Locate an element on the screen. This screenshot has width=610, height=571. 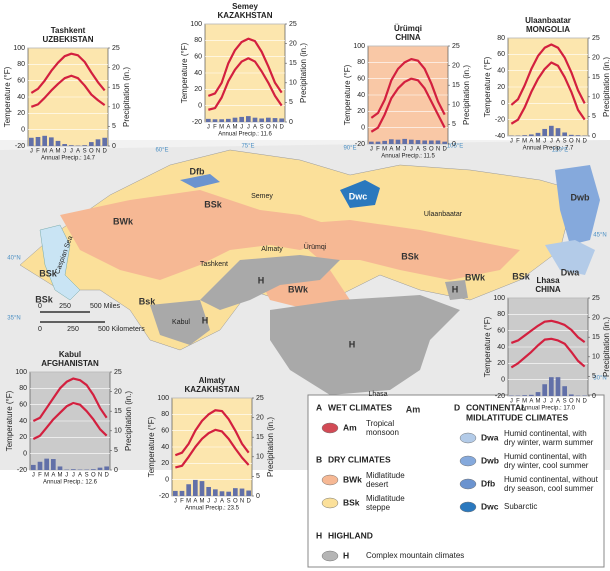
dwc-region is located at coordinates (360, 194).